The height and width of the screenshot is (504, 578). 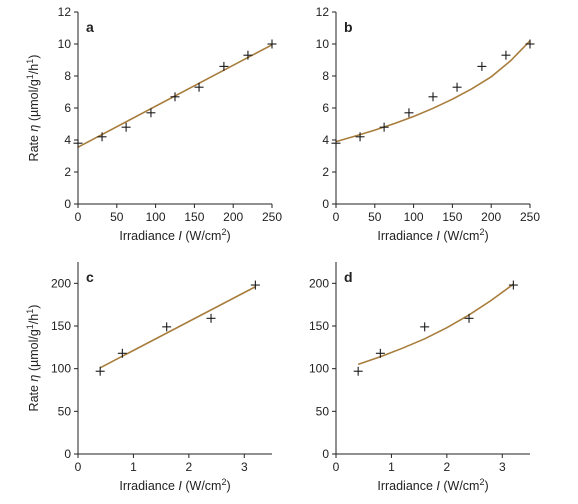 I want to click on panel-letter: c, so click(x=90, y=277).